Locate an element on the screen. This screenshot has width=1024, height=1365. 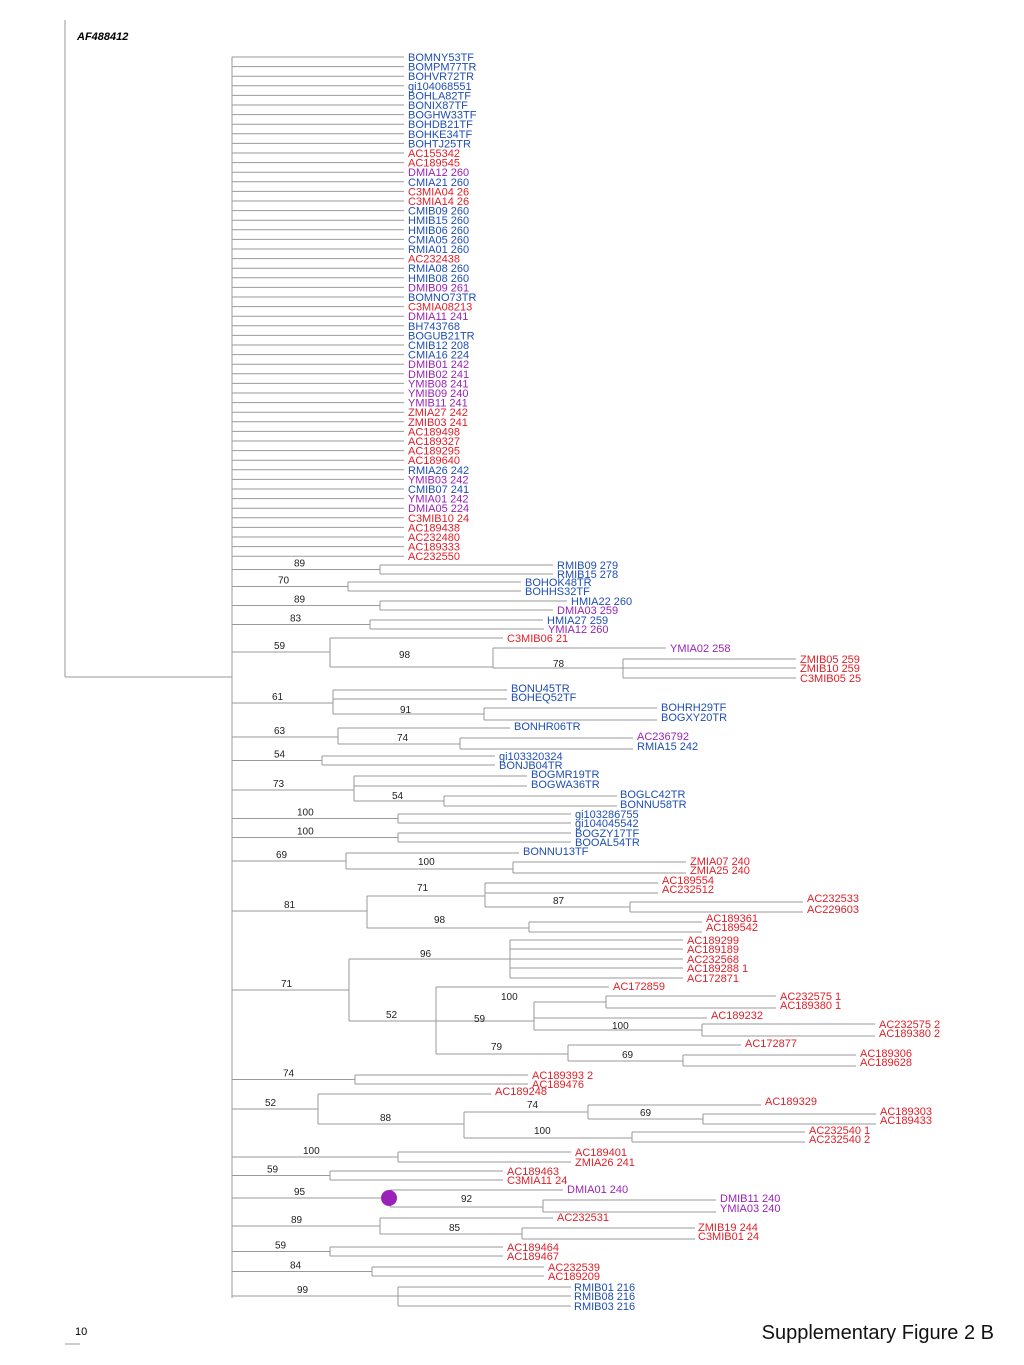
taxon-label: AC172871 is located at coordinates (713, 979).